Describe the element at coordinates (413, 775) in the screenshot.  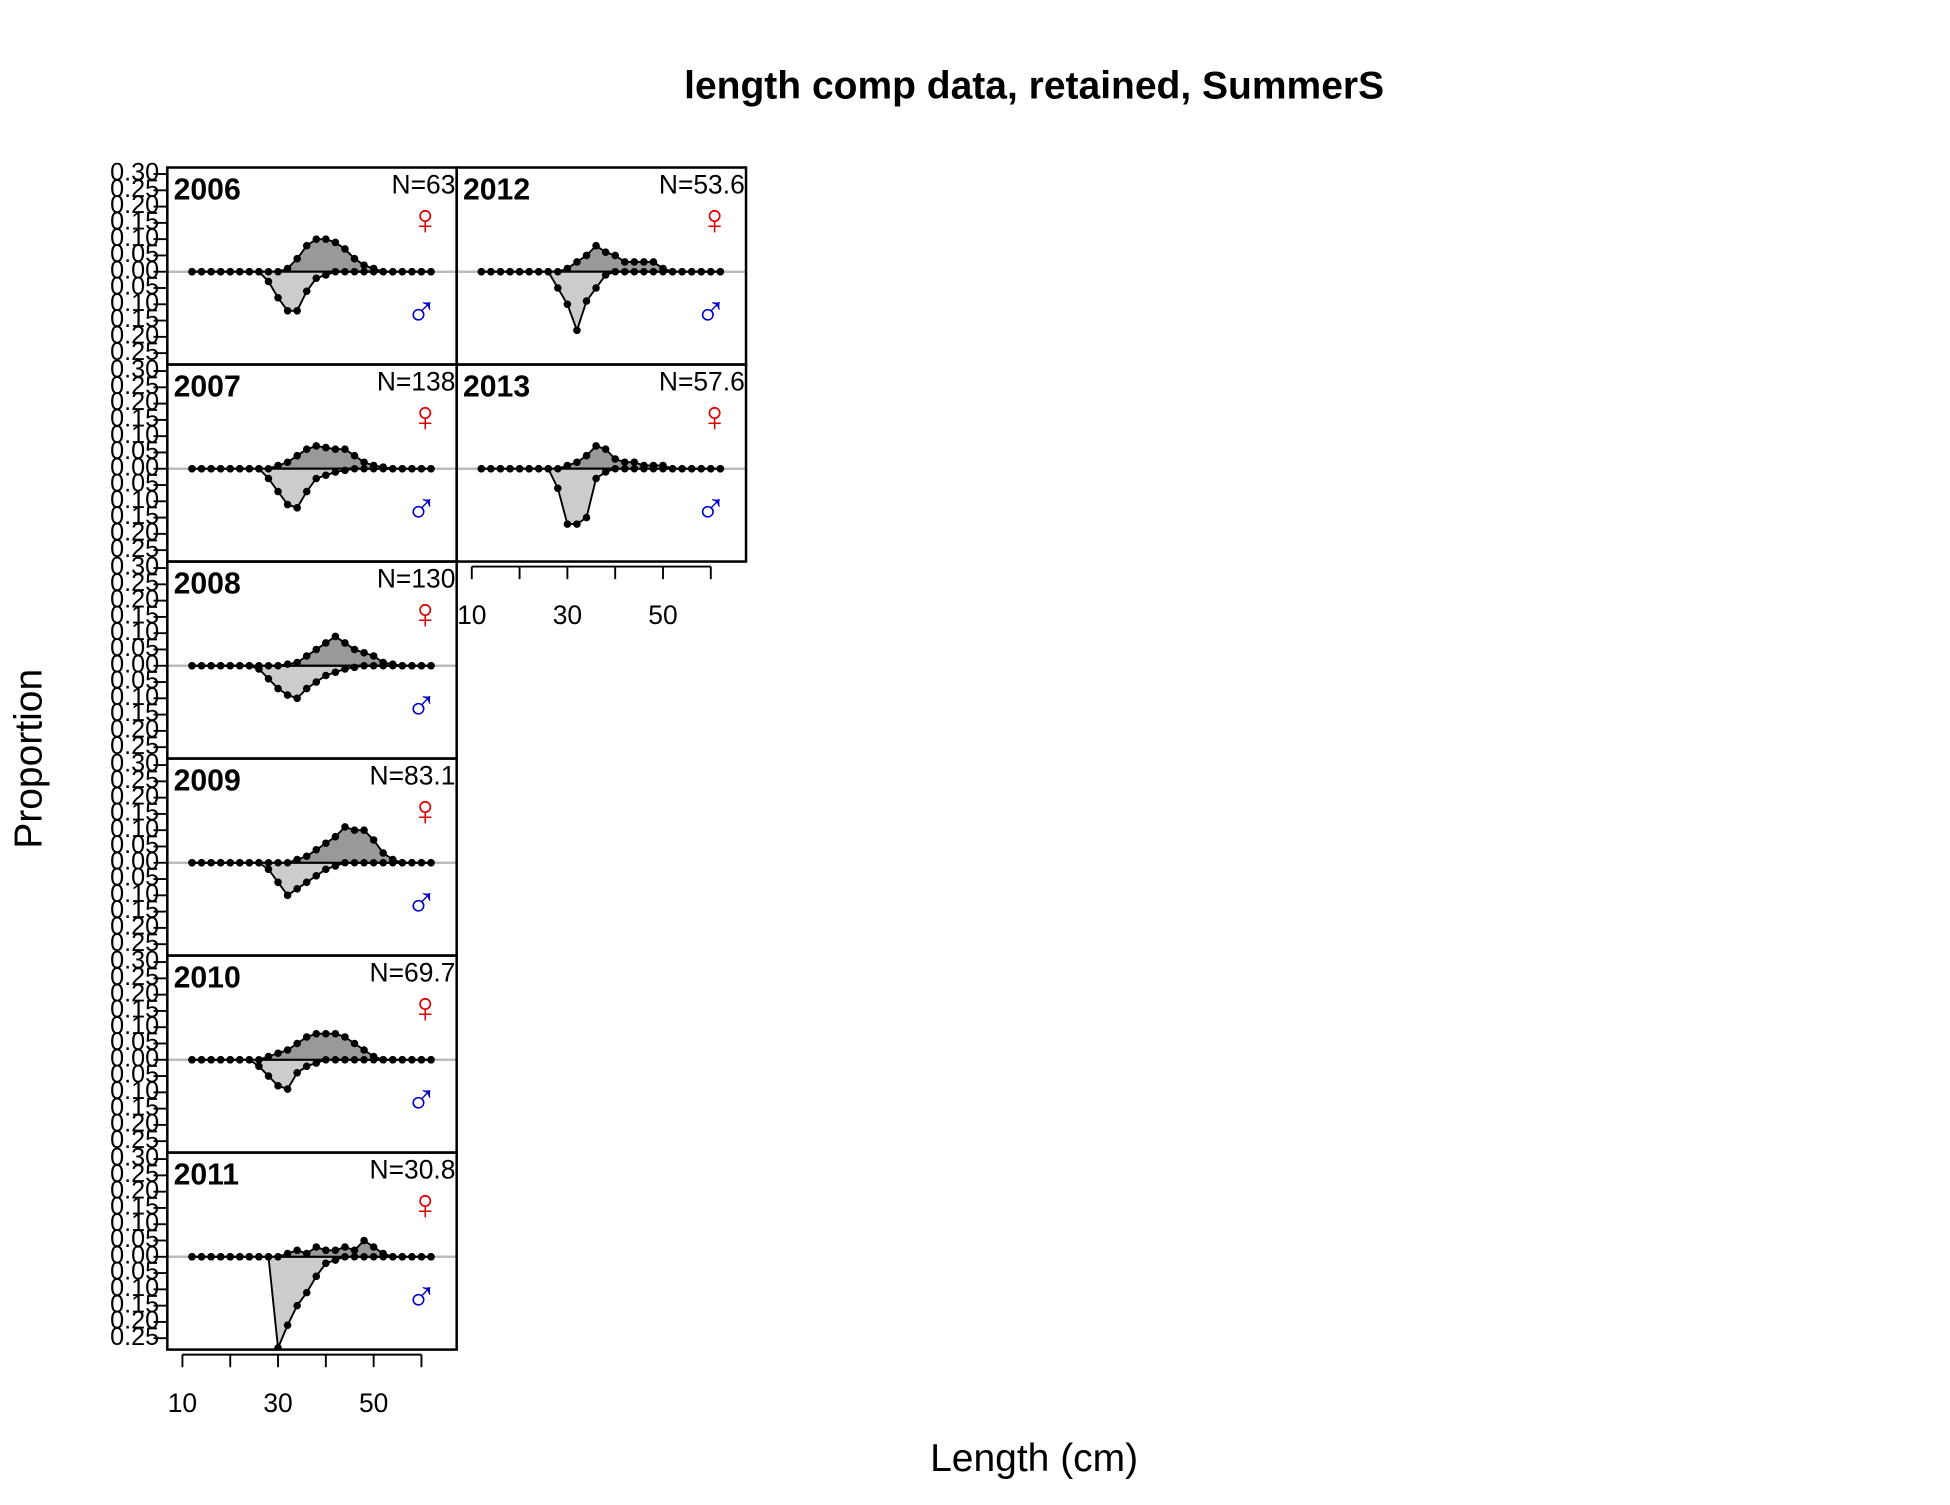
I see `panel-n: N=83.1` at that location.